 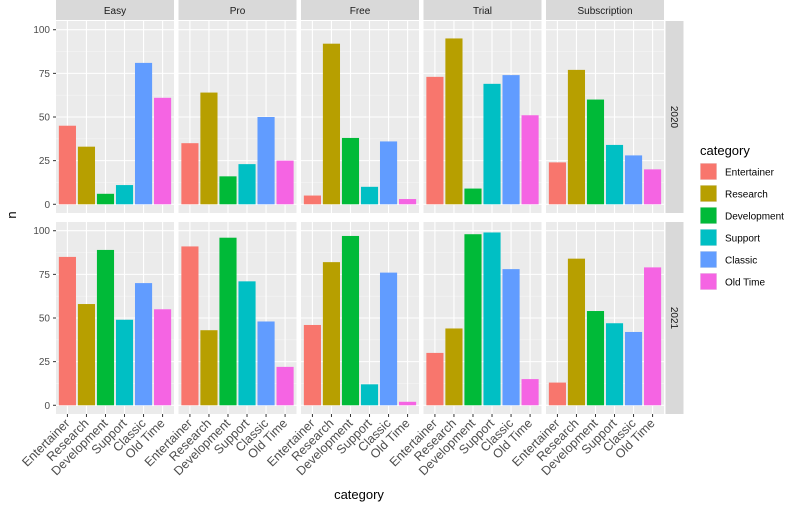 What do you see at coordinates (190, 174) in the screenshot?
I see `bar-pro-2020-entertainer` at bounding box center [190, 174].